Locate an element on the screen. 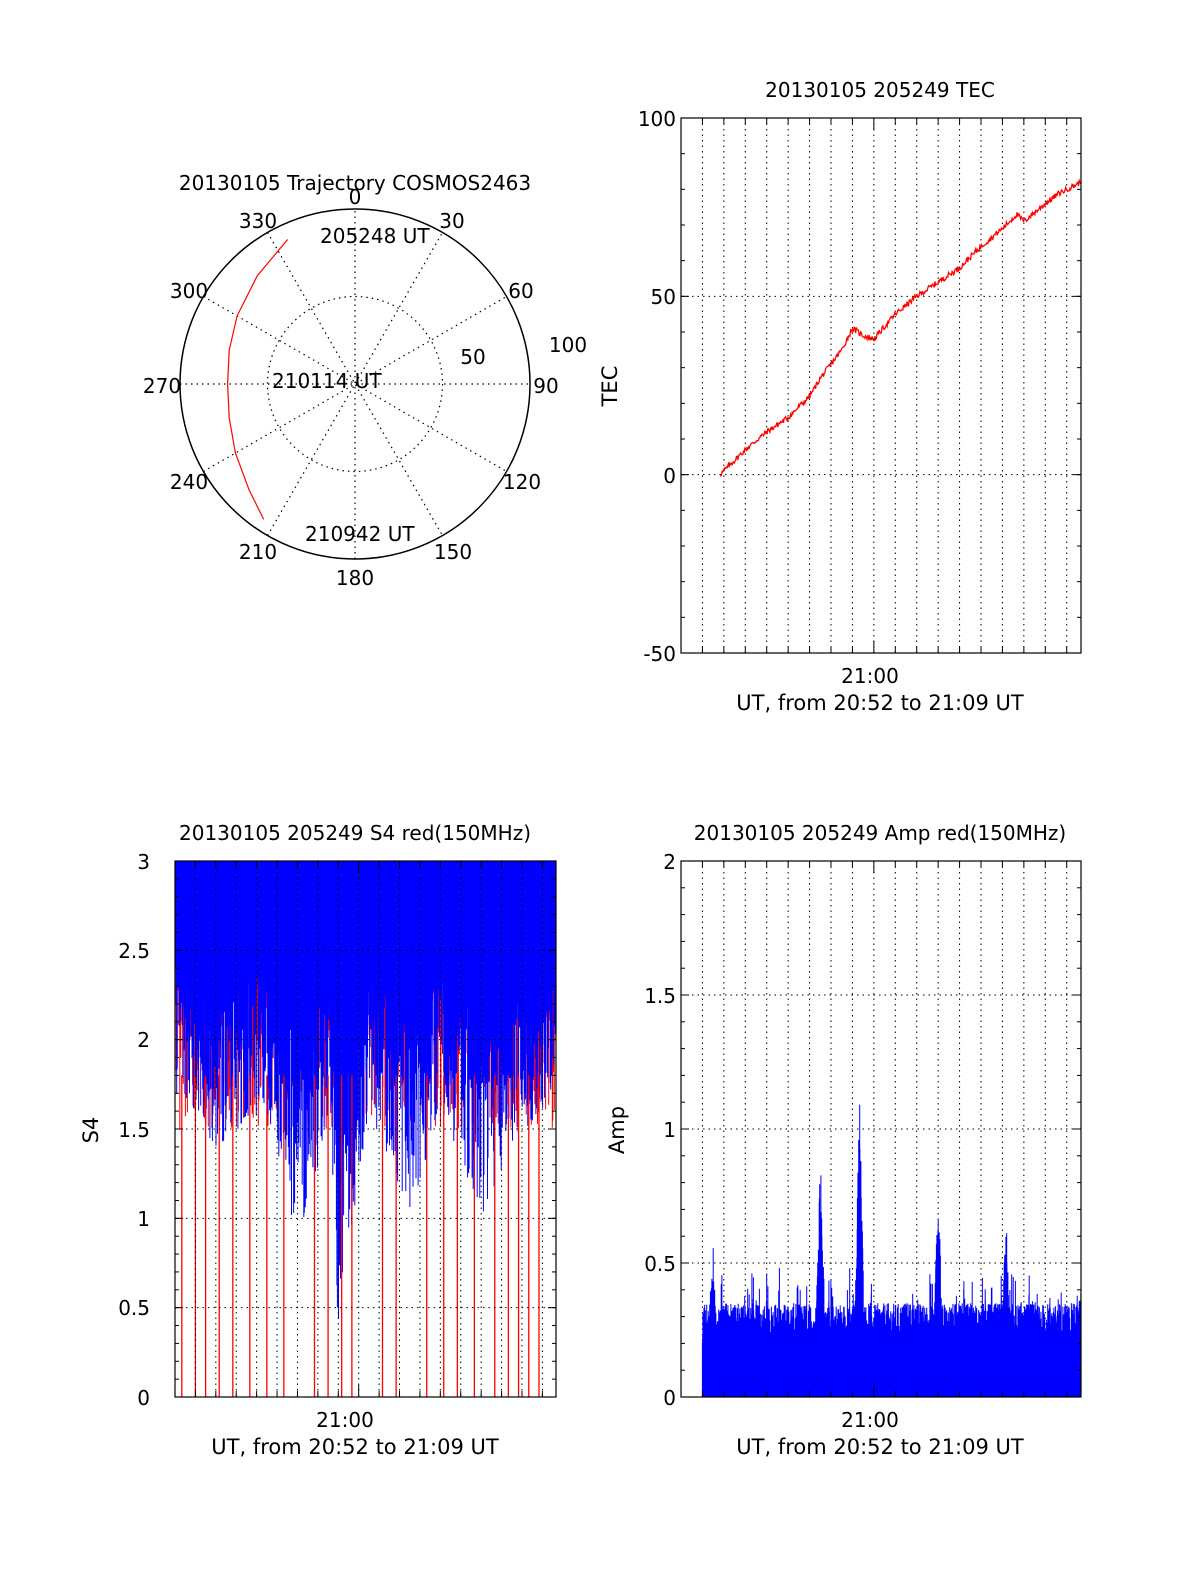 This screenshot has height=1575, width=1200. trajectory-mid-label: 210114 UT is located at coordinates (327, 381).